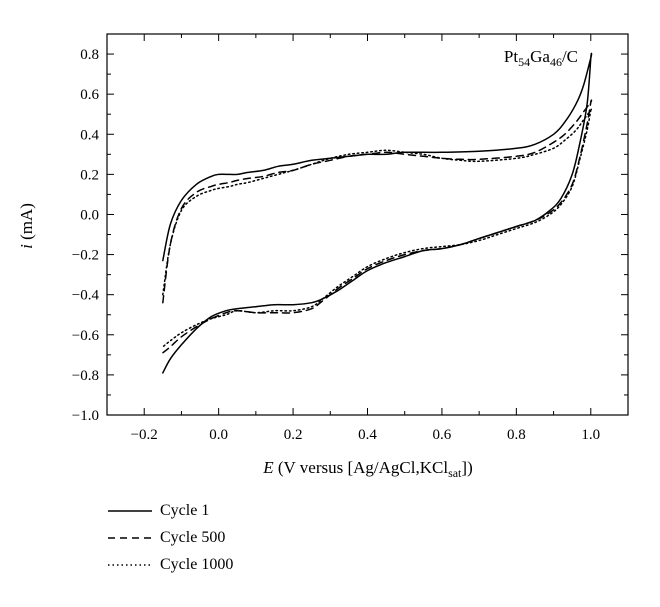  I want to click on legend-item-cycle-500: Cycle 500, so click(170, 537).